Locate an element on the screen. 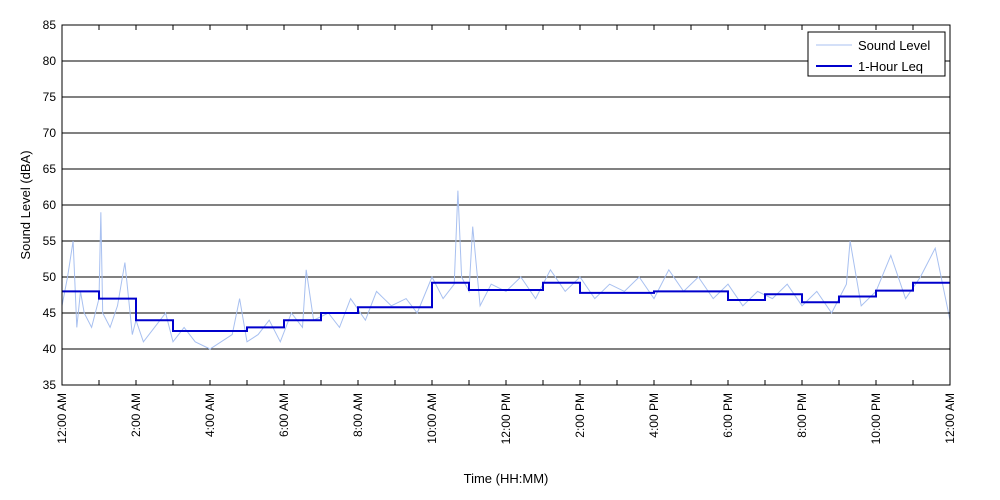  x-tick-label: 2:00 AM is located at coordinates (136, 415).